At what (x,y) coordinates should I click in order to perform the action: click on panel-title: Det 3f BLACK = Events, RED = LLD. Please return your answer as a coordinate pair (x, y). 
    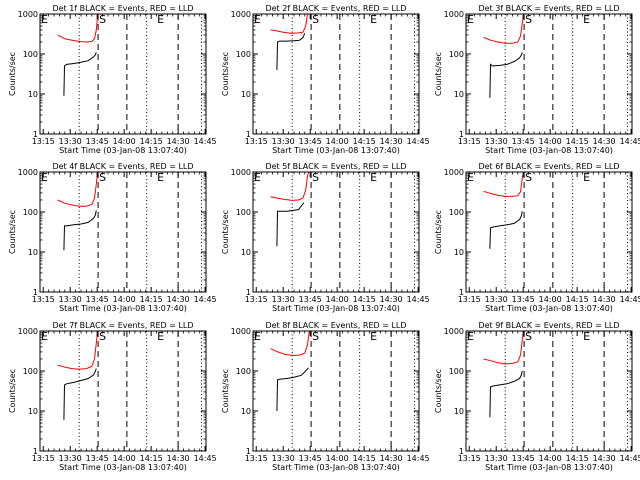
    Looking at the image, I should click on (548, 8).